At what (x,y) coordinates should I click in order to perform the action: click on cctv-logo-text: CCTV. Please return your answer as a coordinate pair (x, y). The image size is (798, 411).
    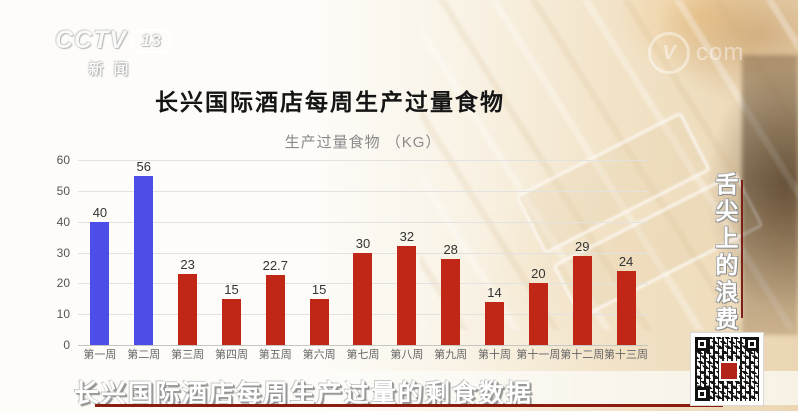
    Looking at the image, I should click on (91, 40).